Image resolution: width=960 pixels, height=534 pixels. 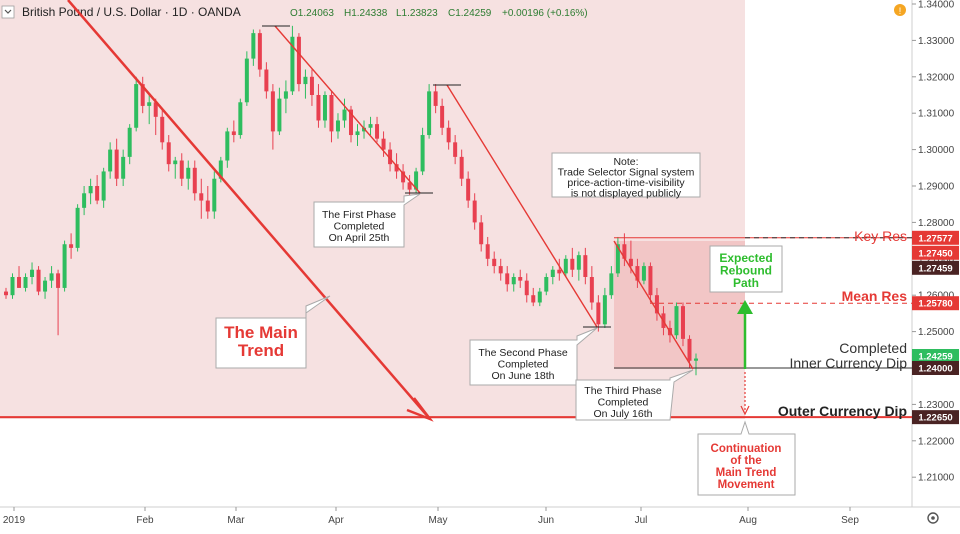 I want to click on y-tick-label: 1.21000, so click(x=936, y=478).